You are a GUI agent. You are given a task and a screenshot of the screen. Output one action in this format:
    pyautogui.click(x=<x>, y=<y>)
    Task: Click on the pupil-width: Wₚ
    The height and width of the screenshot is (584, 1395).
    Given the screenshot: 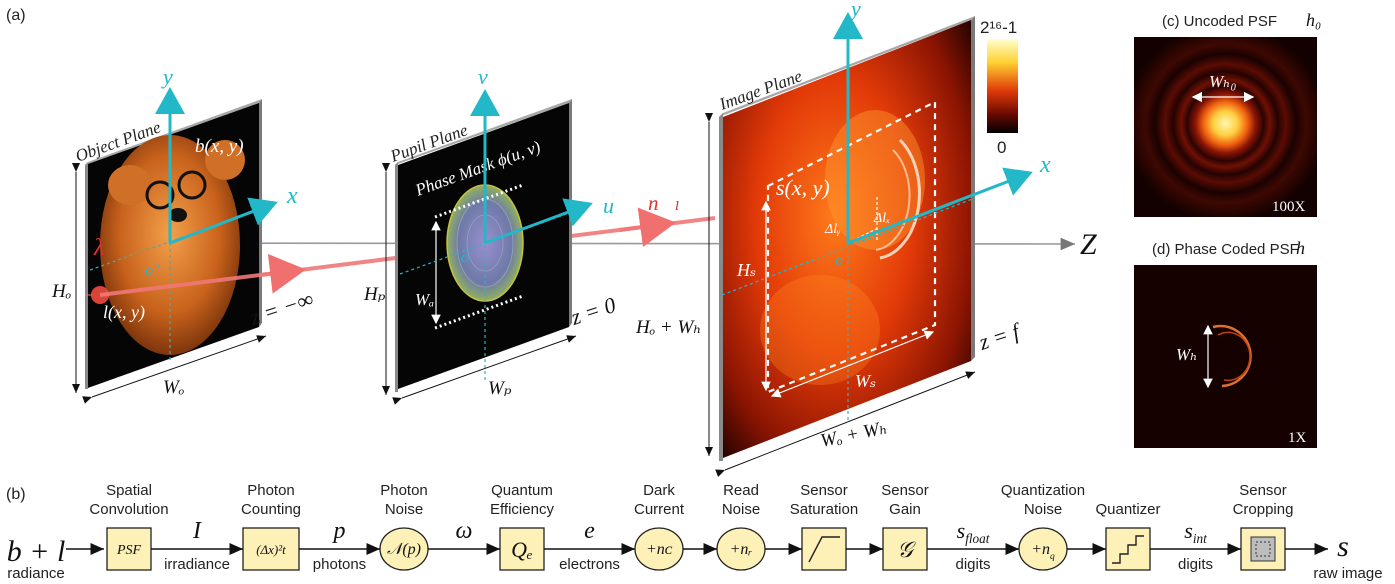 What is the action you would take?
    pyautogui.click(x=500, y=388)
    